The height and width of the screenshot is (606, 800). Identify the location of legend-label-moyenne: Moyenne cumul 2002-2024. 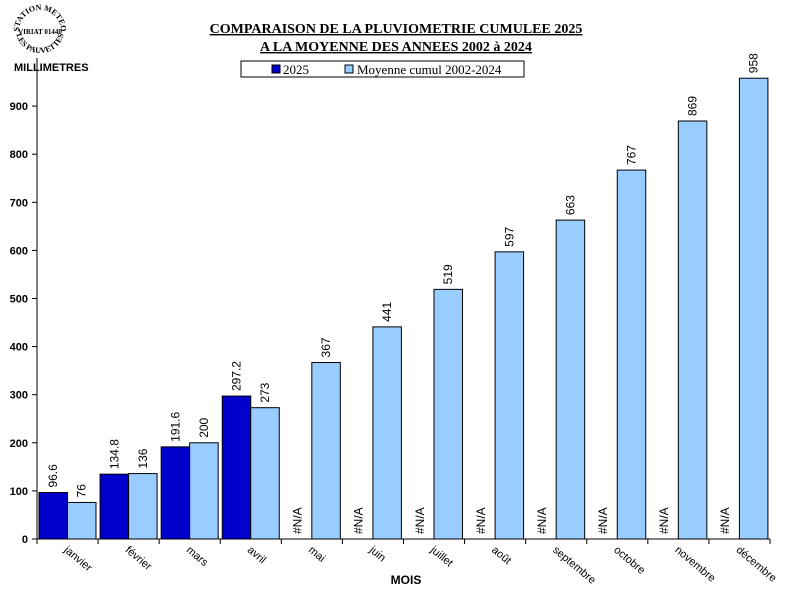
(429, 69).